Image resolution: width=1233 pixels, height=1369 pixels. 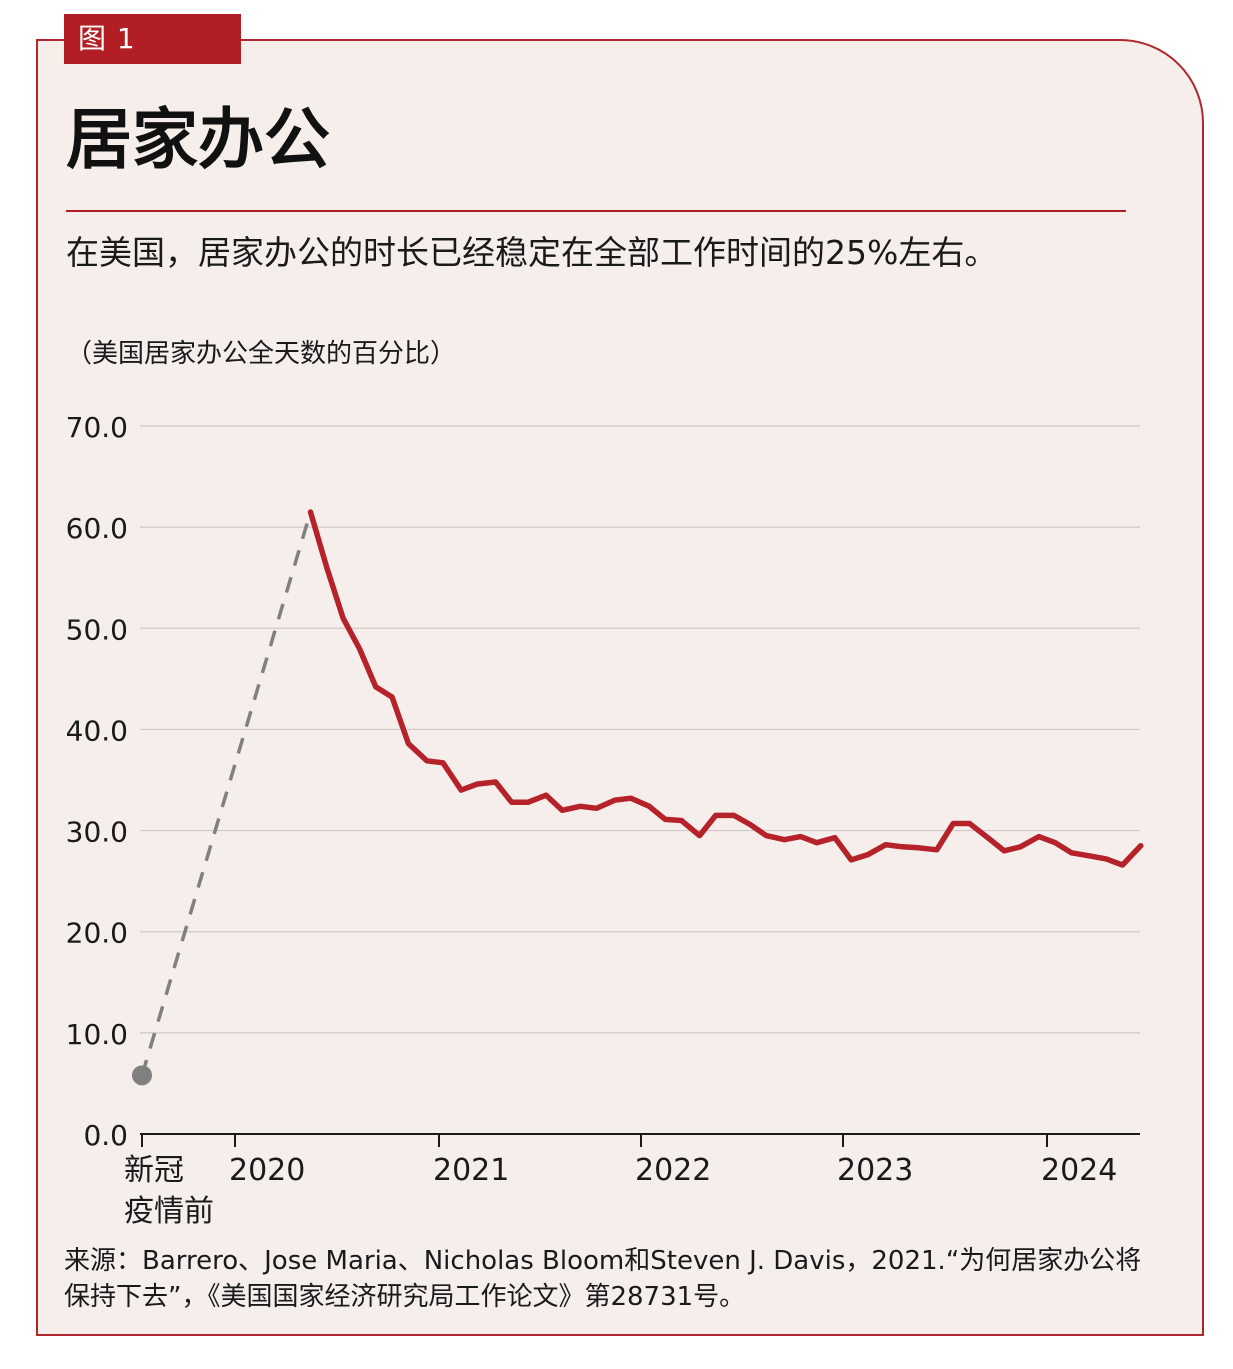 What do you see at coordinates (875, 1170) in the screenshot?
I see `x-tick-label: 2023` at bounding box center [875, 1170].